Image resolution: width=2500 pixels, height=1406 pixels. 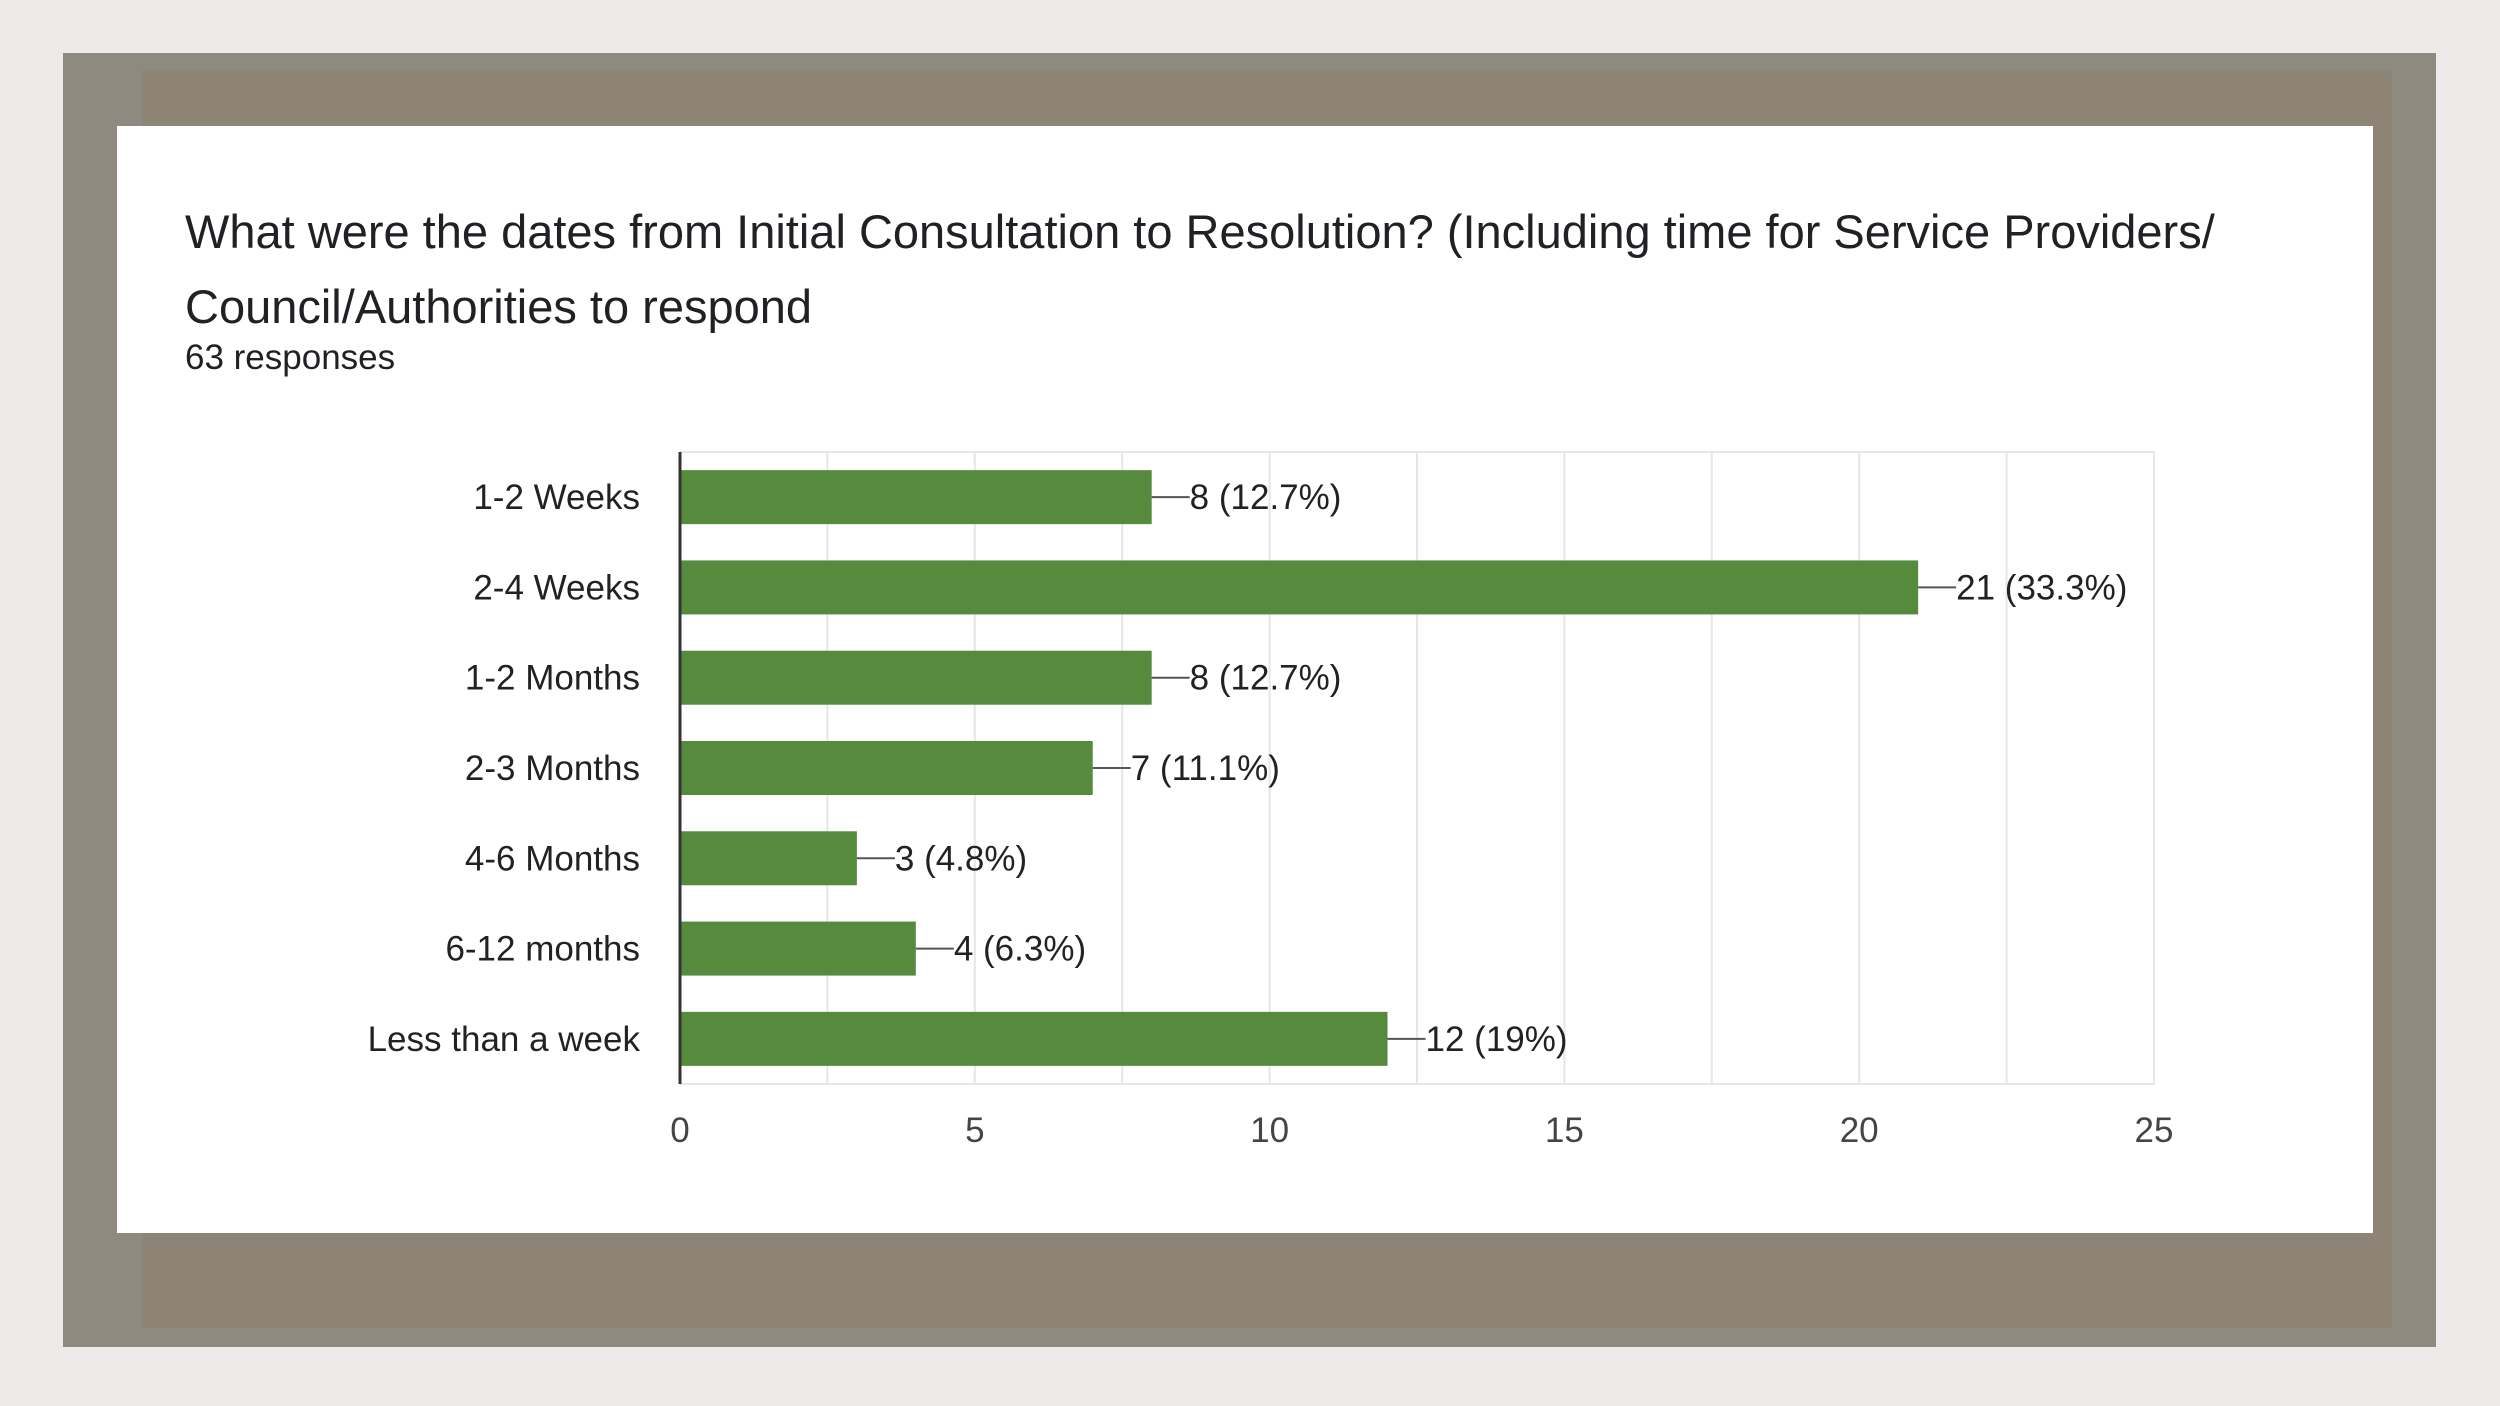 What do you see at coordinates (552, 678) in the screenshot?
I see `category-label: 1-2 Months` at bounding box center [552, 678].